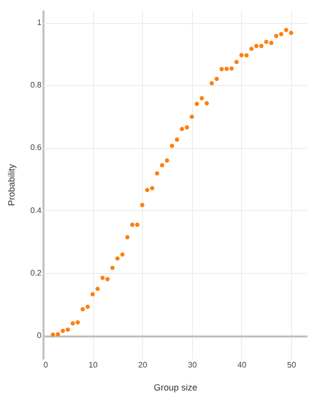 The height and width of the screenshot is (400, 327). Describe the element at coordinates (193, 365) in the screenshot. I see `x-tick-label: 30` at that location.